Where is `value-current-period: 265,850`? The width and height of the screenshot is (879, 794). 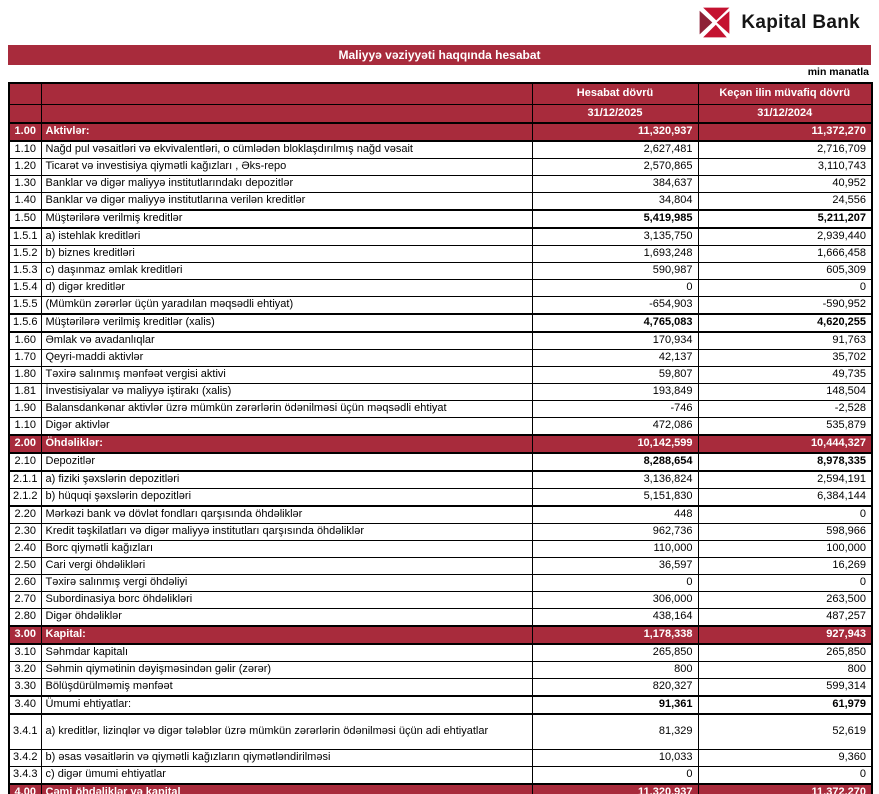 value-current-period: 265,850 is located at coordinates (615, 652).